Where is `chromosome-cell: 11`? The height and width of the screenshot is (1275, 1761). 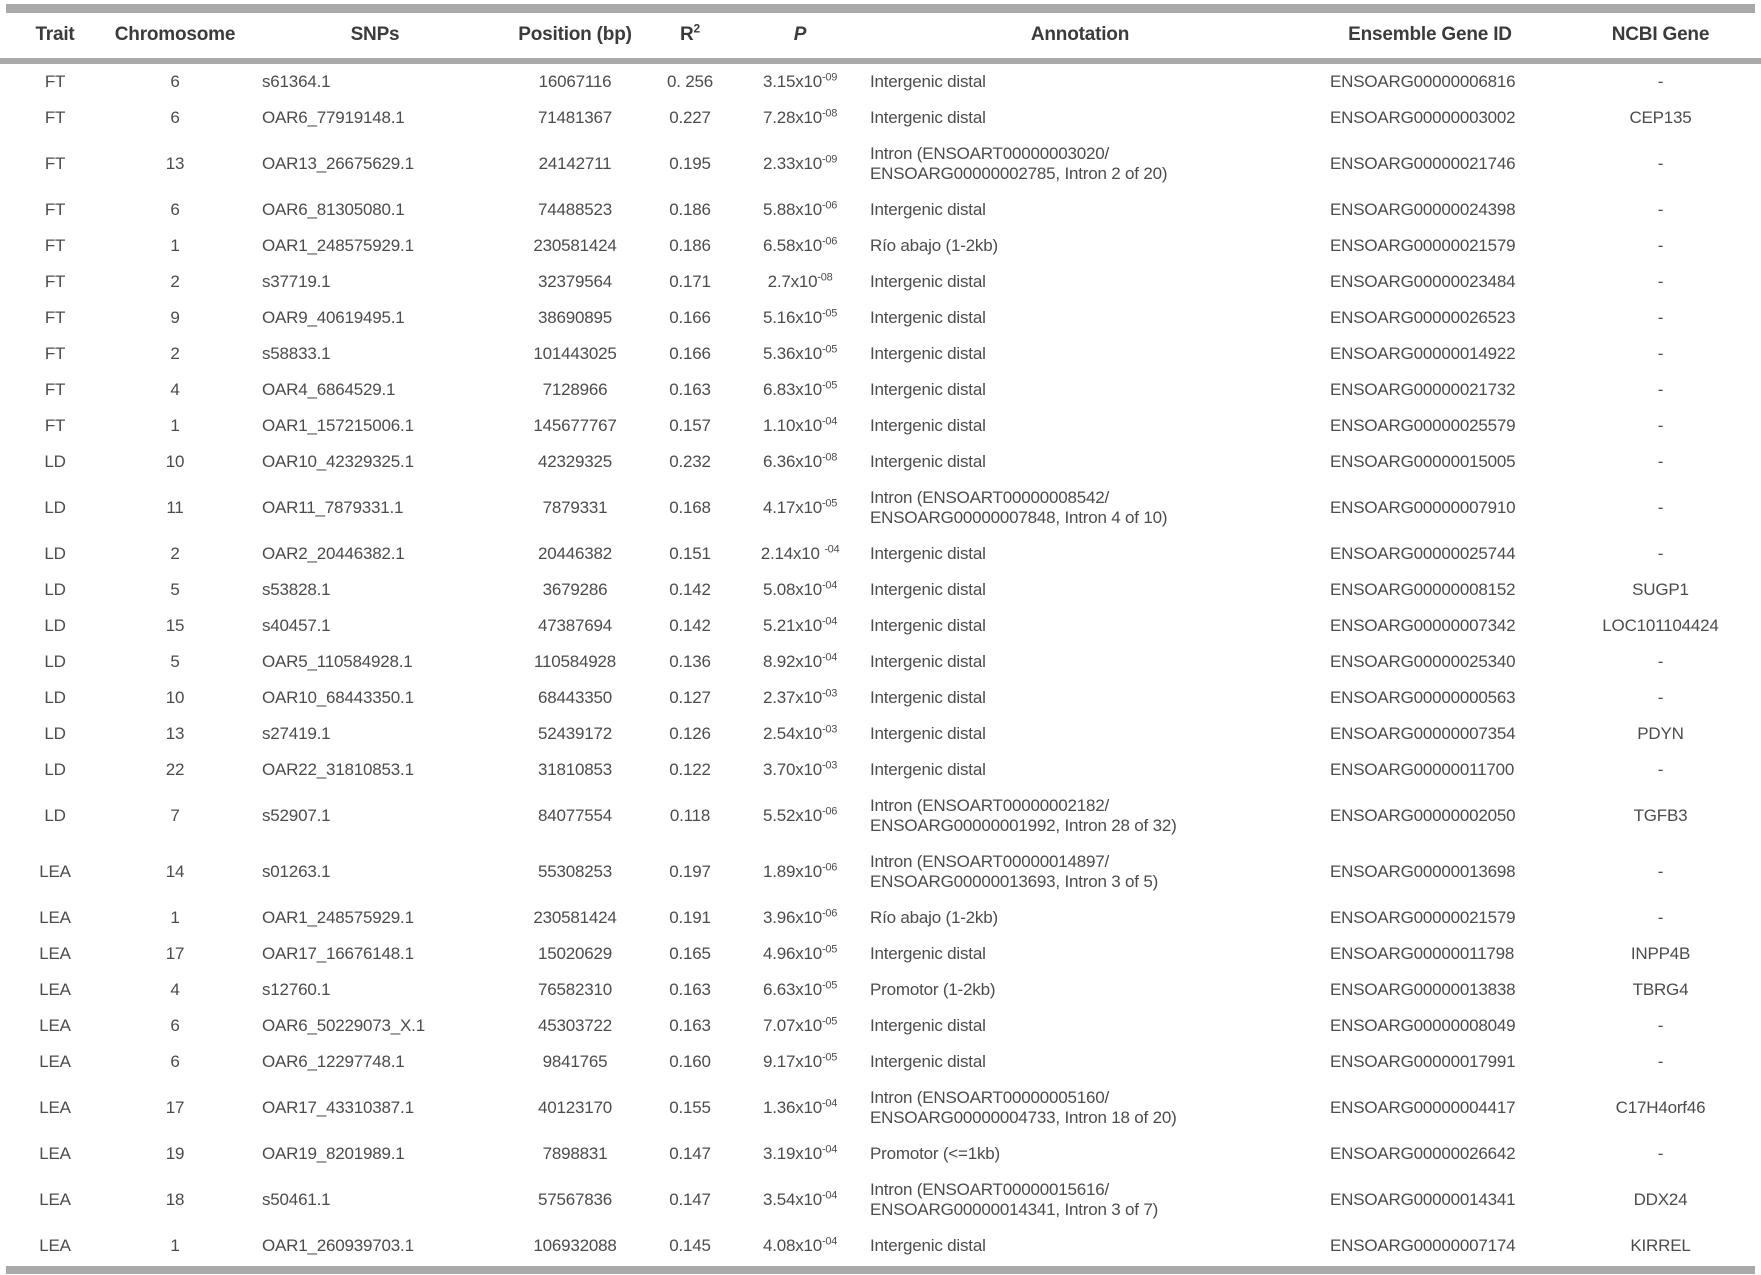
chromosome-cell: 11 is located at coordinates (175, 507).